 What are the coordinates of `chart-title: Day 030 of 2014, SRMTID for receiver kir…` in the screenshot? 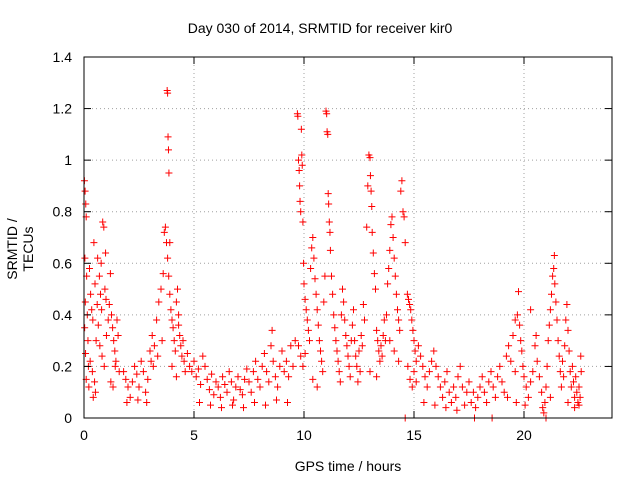 It's located at (320, 28).